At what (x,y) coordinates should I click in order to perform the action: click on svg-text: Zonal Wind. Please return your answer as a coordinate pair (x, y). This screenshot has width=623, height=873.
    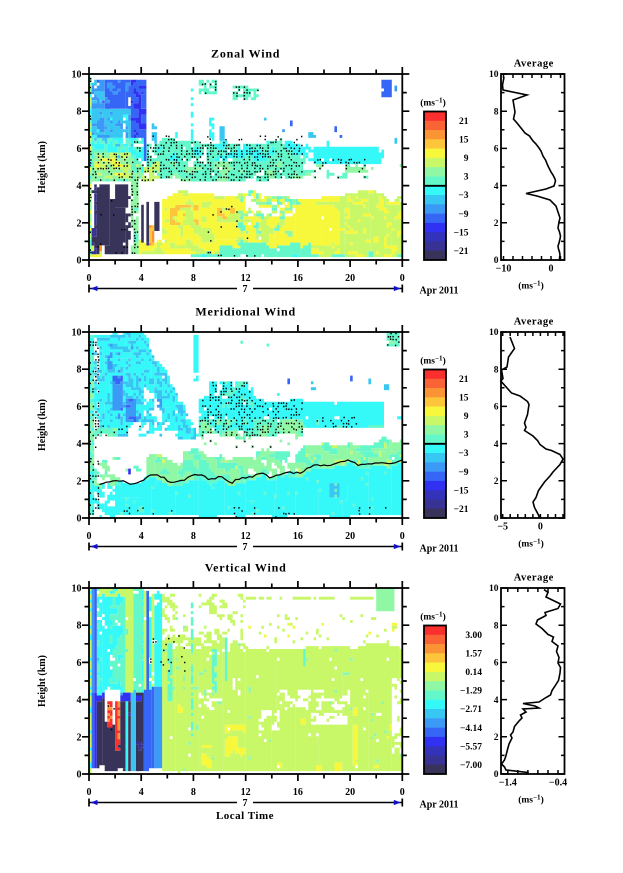
    Looking at the image, I should click on (245, 54).